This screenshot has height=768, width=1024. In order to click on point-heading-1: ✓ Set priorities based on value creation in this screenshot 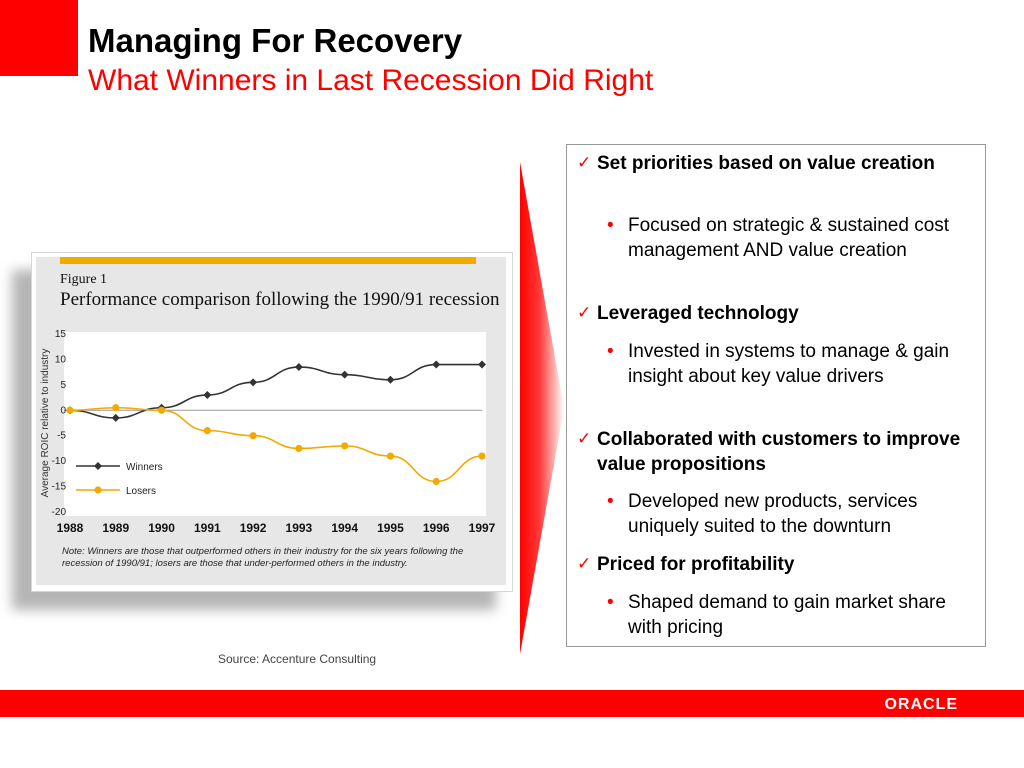, I will do `click(756, 163)`.